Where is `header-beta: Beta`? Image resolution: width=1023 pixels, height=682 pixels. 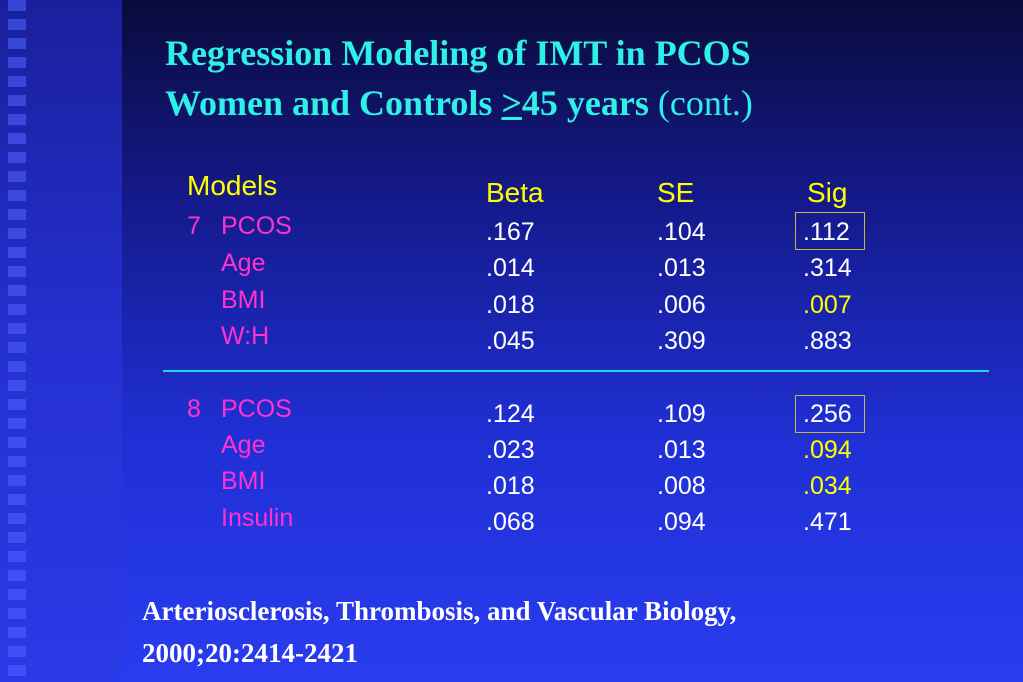 header-beta: Beta is located at coordinates (515, 192).